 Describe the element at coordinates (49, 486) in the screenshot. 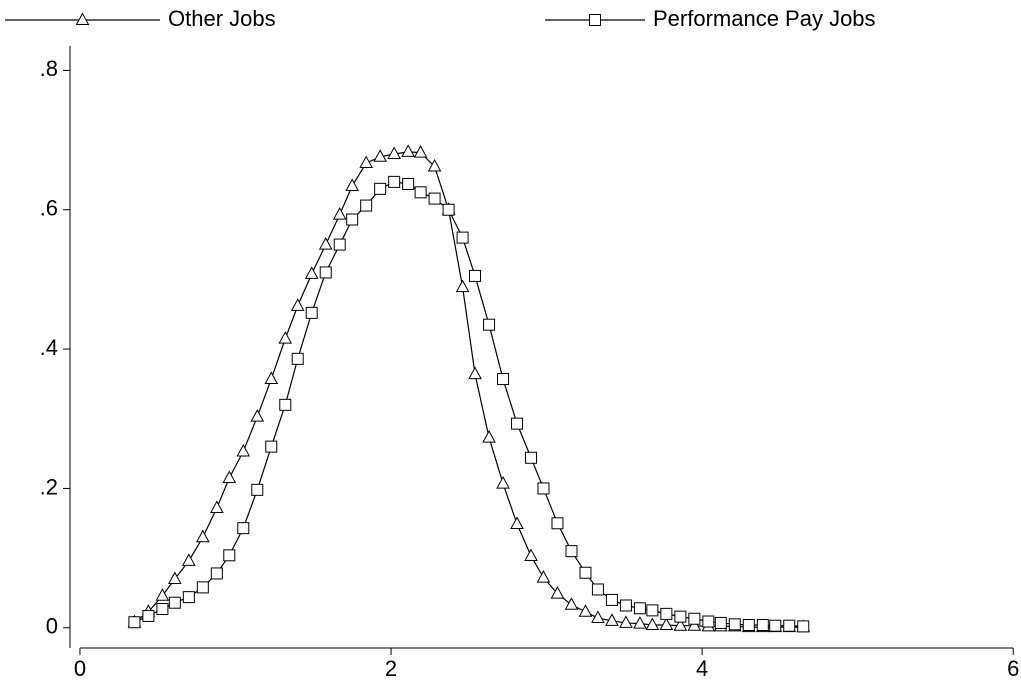

I see `y-tick-label: .2` at that location.